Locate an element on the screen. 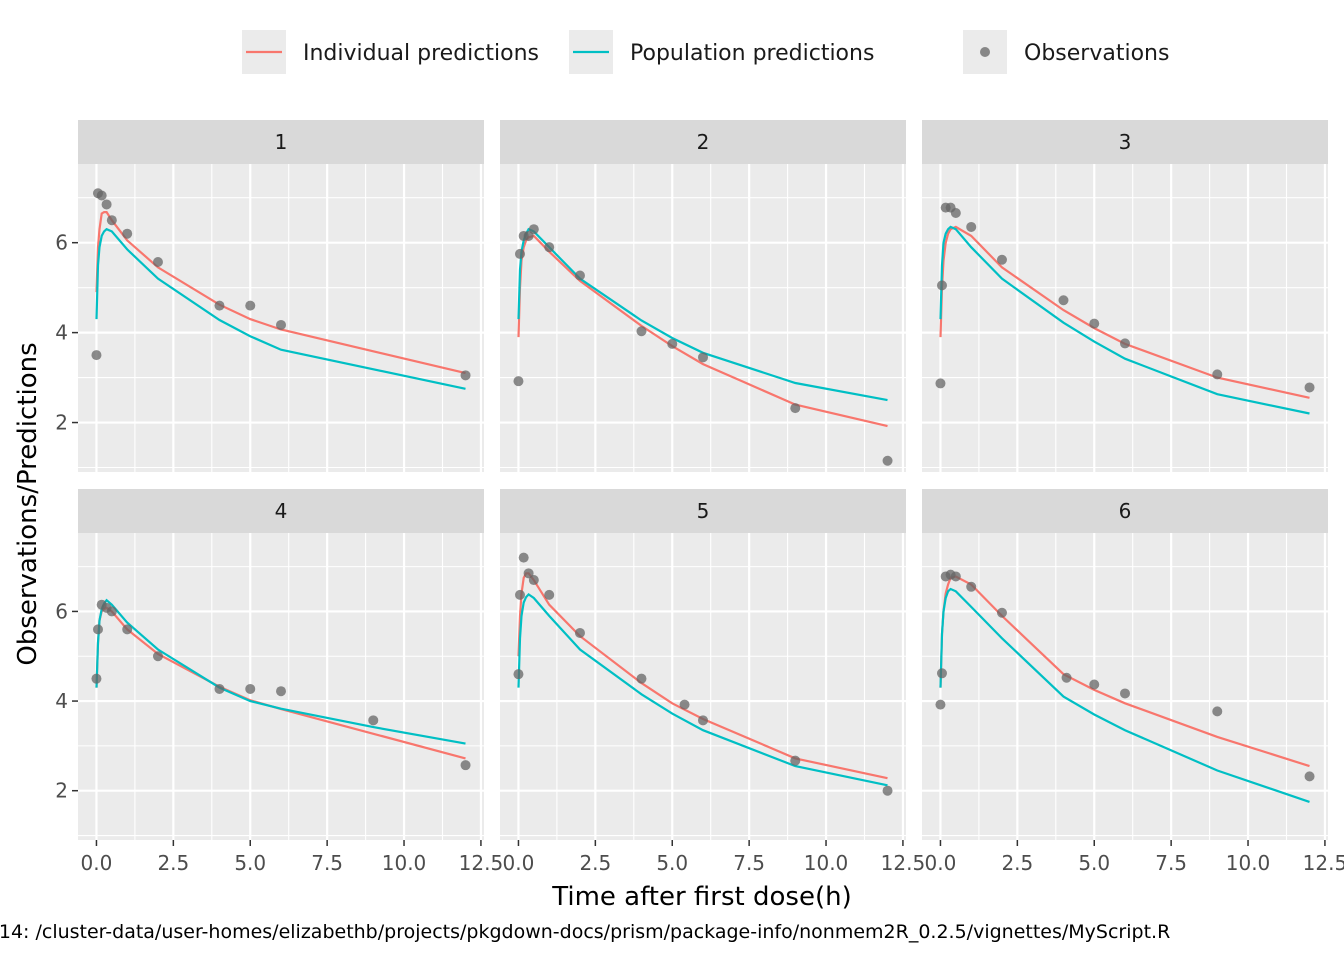  panel-2: 2 is located at coordinates (703, 296).